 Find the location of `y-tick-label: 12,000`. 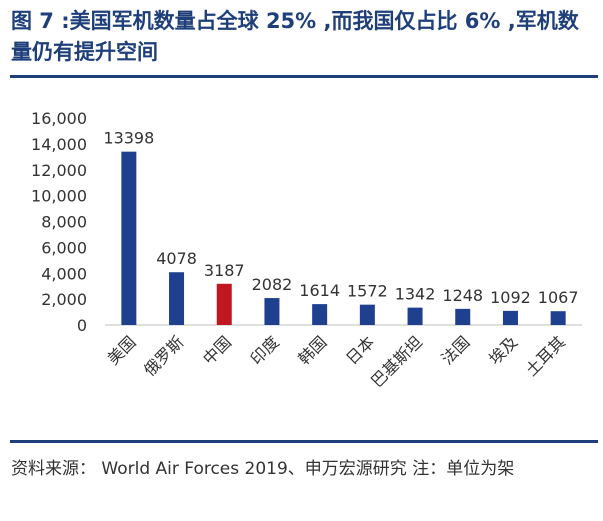

y-tick-label: 12,000 is located at coordinates (59, 170).